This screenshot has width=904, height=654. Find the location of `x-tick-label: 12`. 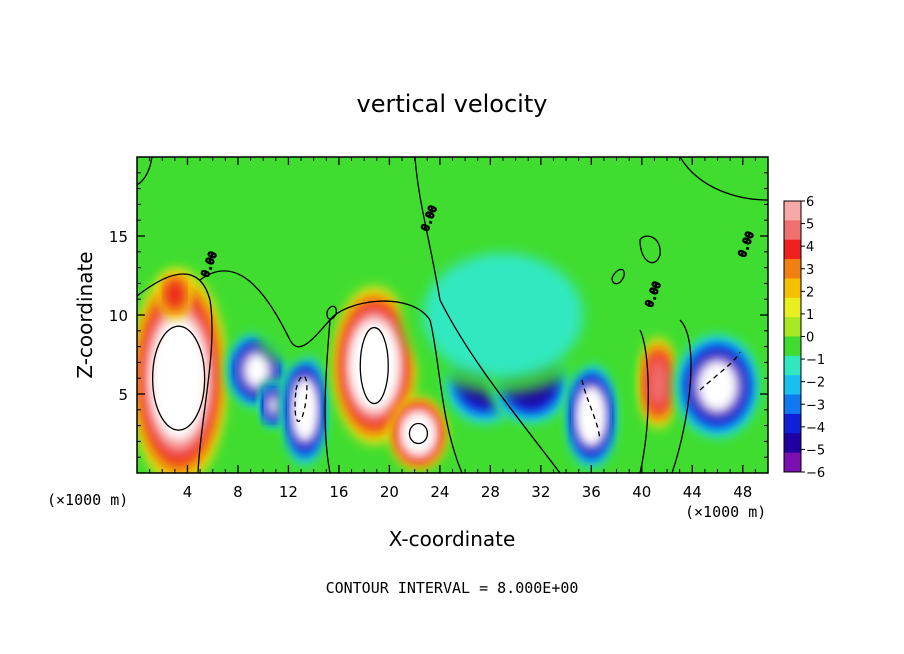

x-tick-label: 12 is located at coordinates (288, 492).